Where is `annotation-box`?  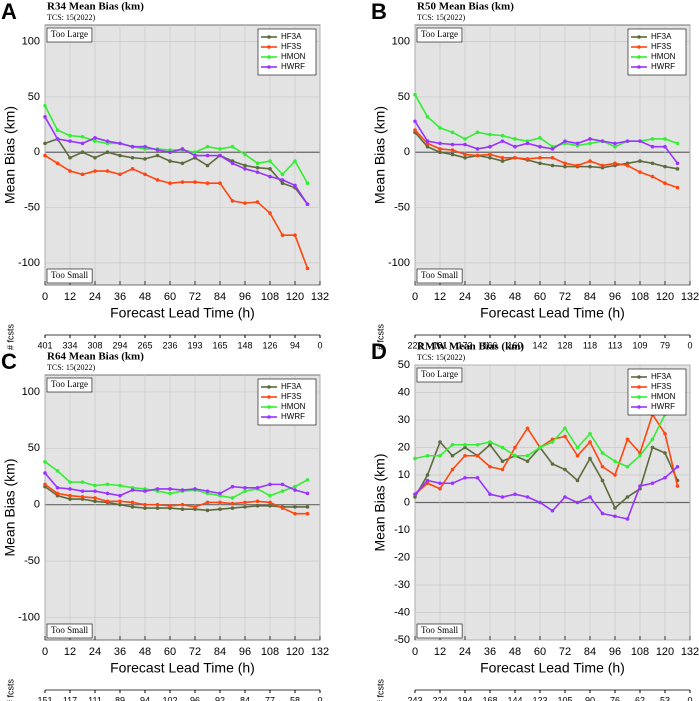
annotation-box is located at coordinates (69, 385).